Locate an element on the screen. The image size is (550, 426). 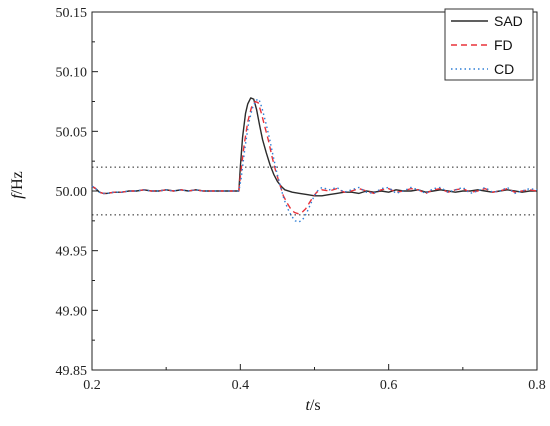
x-tick-label: 0.6 is located at coordinates (389, 385).